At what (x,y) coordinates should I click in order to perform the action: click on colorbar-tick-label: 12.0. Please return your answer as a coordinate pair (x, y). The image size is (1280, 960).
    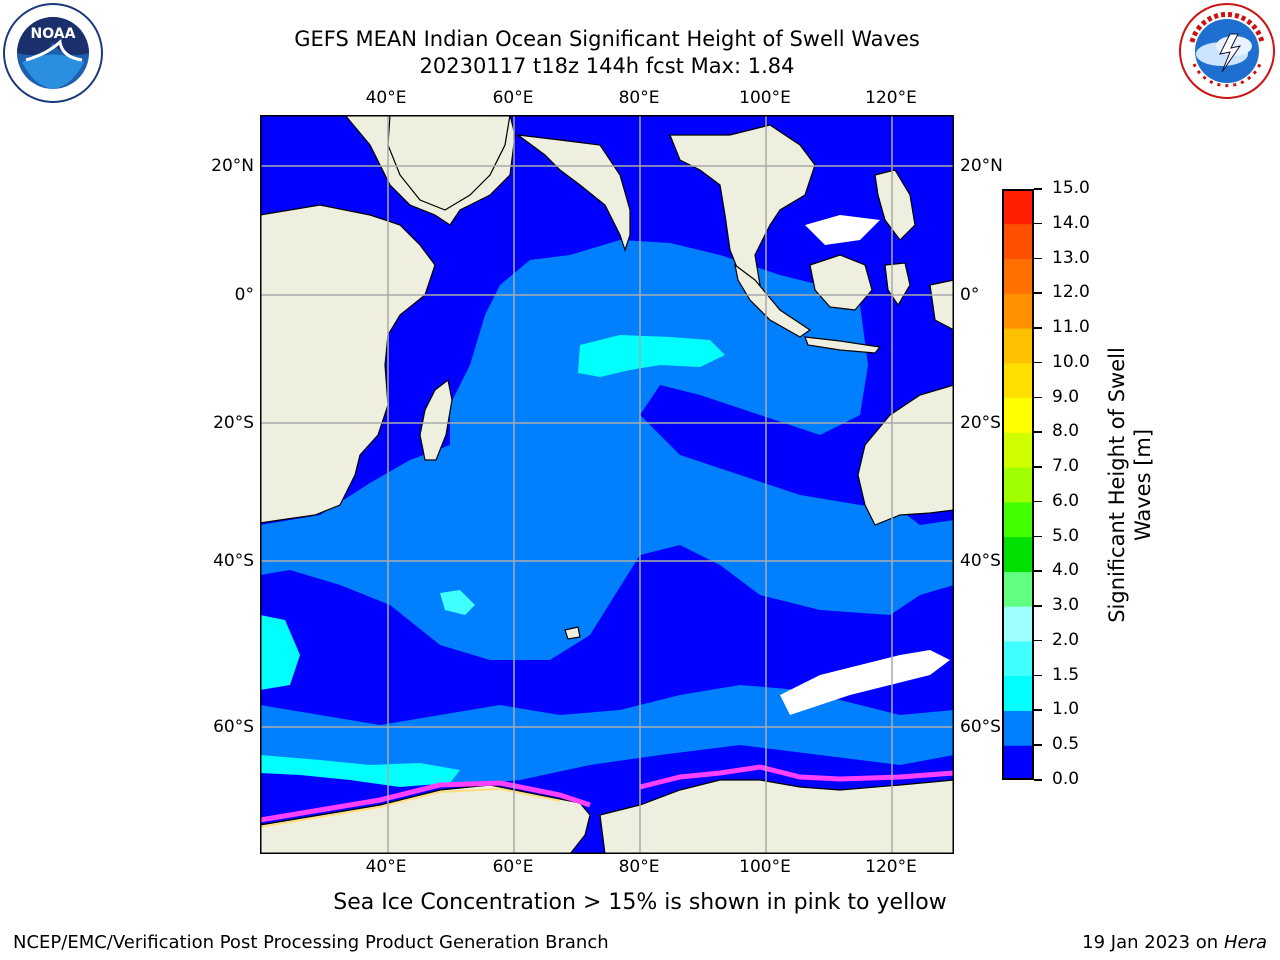
    Looking at the image, I should click on (1071, 292).